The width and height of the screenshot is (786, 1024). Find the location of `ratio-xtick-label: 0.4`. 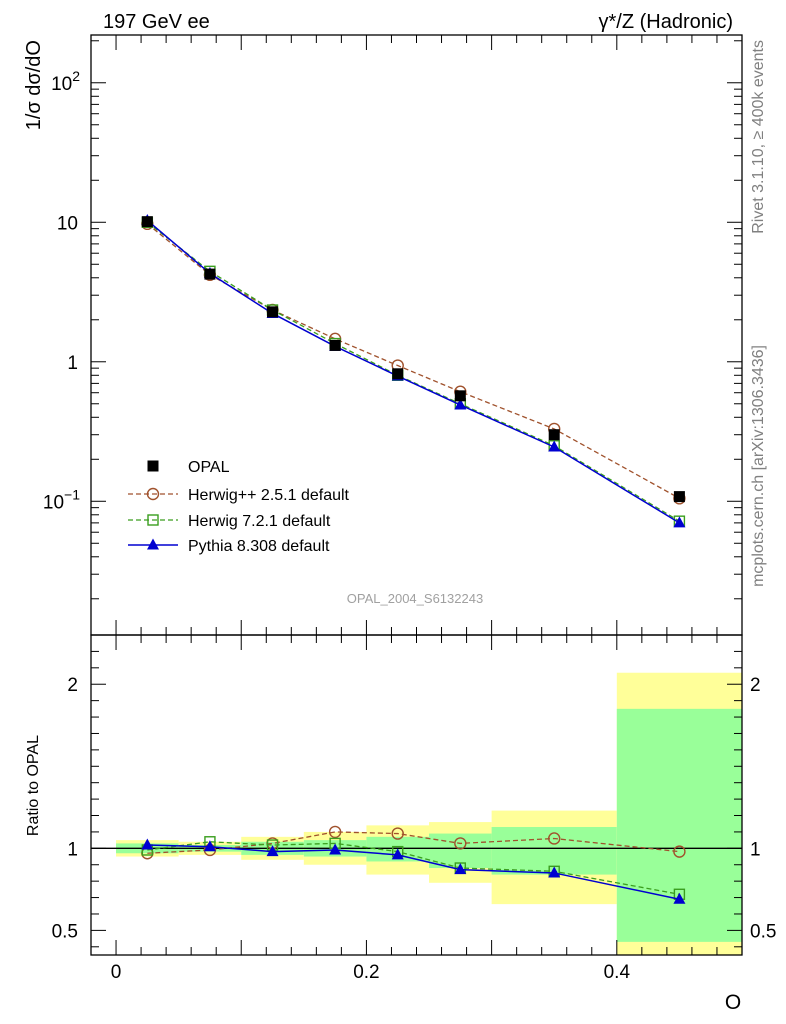

ratio-xtick-label: 0.4 is located at coordinates (617, 972).